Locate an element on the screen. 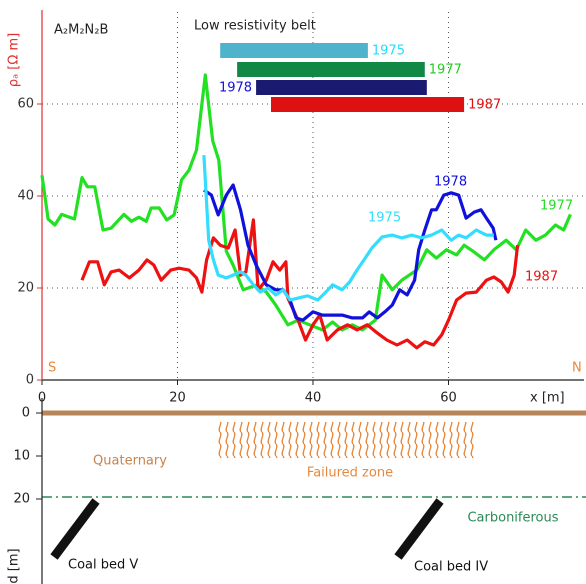  series-label: 1987 is located at coordinates (541, 277).